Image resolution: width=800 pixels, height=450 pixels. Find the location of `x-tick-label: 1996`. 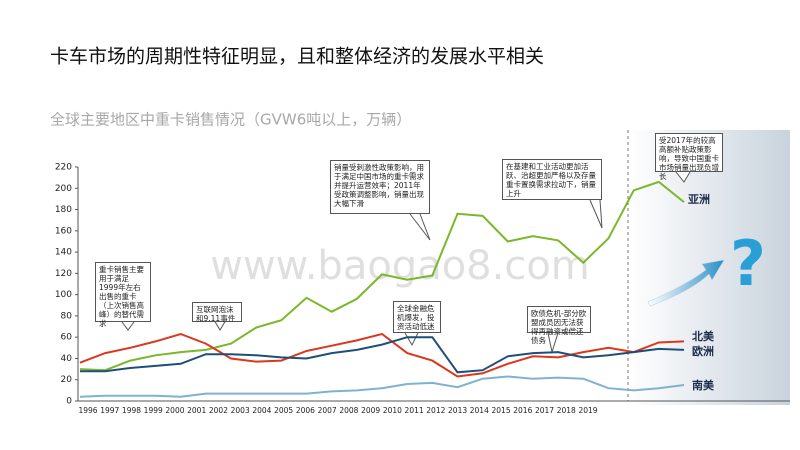

x-tick-label: 1996 is located at coordinates (87, 410).